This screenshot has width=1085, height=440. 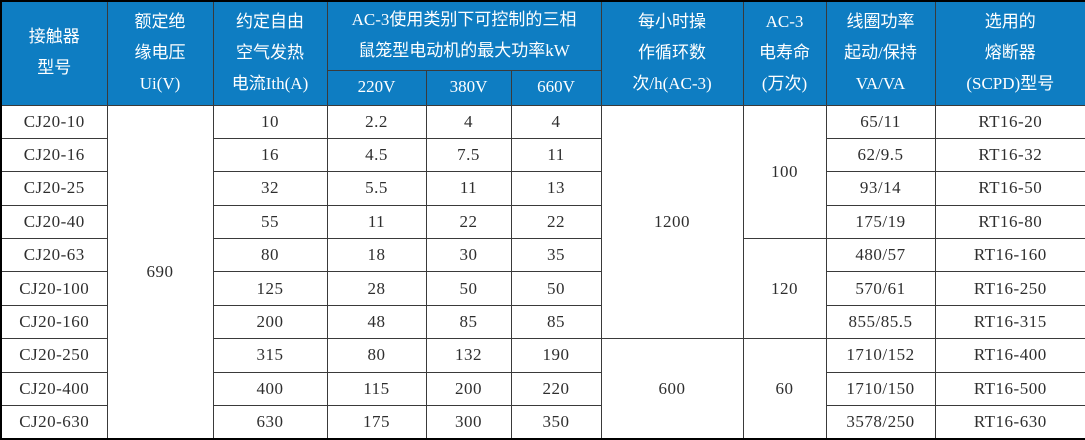 What do you see at coordinates (880, 53) in the screenshot?
I see `header-coil-power: 线圈功率 起动/保持 VA/VA` at bounding box center [880, 53].